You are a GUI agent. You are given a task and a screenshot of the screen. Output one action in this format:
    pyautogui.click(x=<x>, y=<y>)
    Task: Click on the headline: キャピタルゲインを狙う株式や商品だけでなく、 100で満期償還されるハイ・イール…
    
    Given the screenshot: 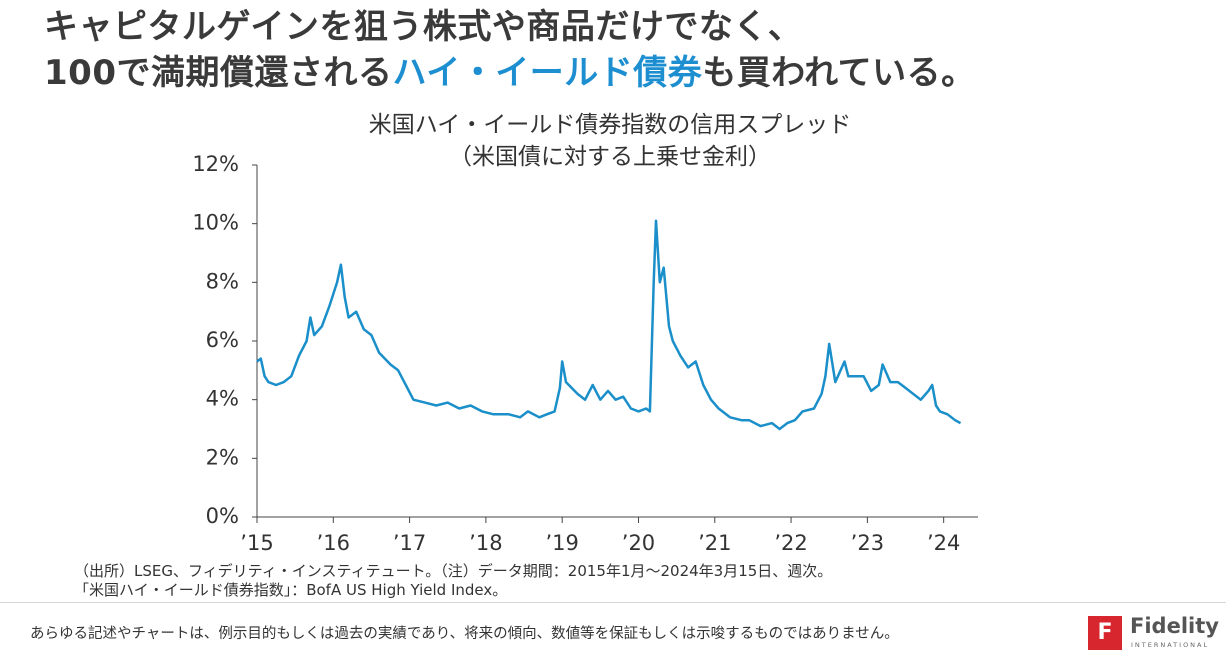 What is the action you would take?
    pyautogui.click(x=510, y=50)
    